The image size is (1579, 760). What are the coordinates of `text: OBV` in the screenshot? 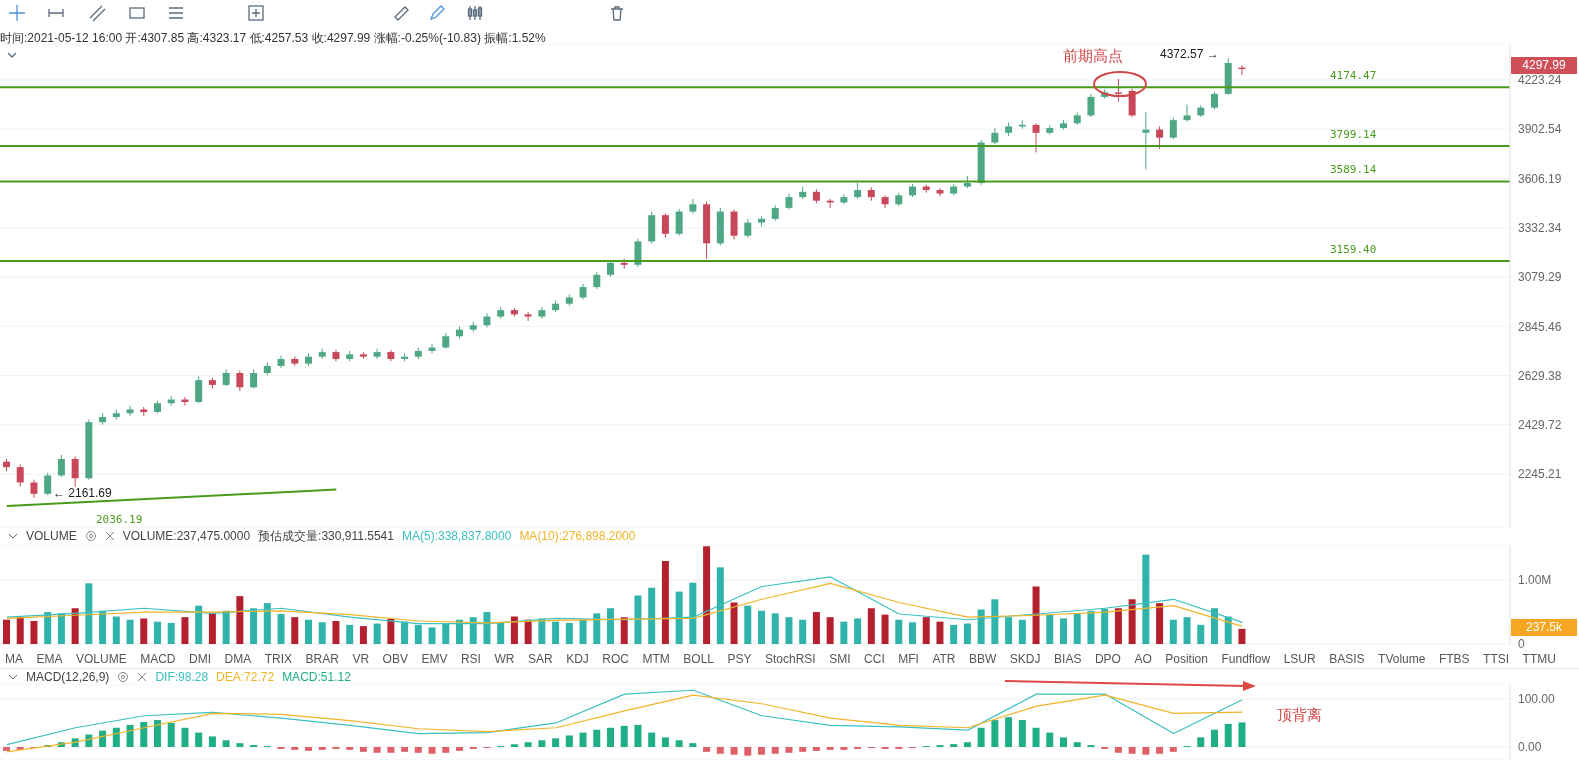 It's located at (395, 659).